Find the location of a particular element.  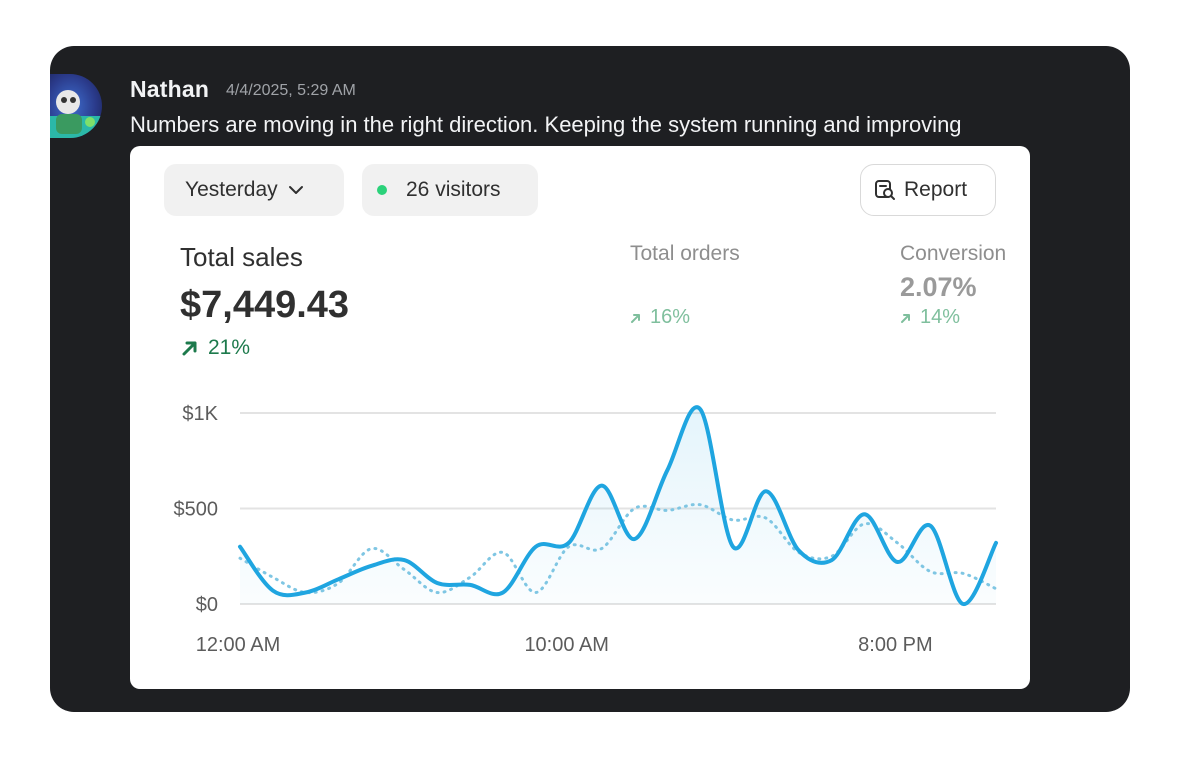

conversion-trend-value: 14% is located at coordinates (940, 317).